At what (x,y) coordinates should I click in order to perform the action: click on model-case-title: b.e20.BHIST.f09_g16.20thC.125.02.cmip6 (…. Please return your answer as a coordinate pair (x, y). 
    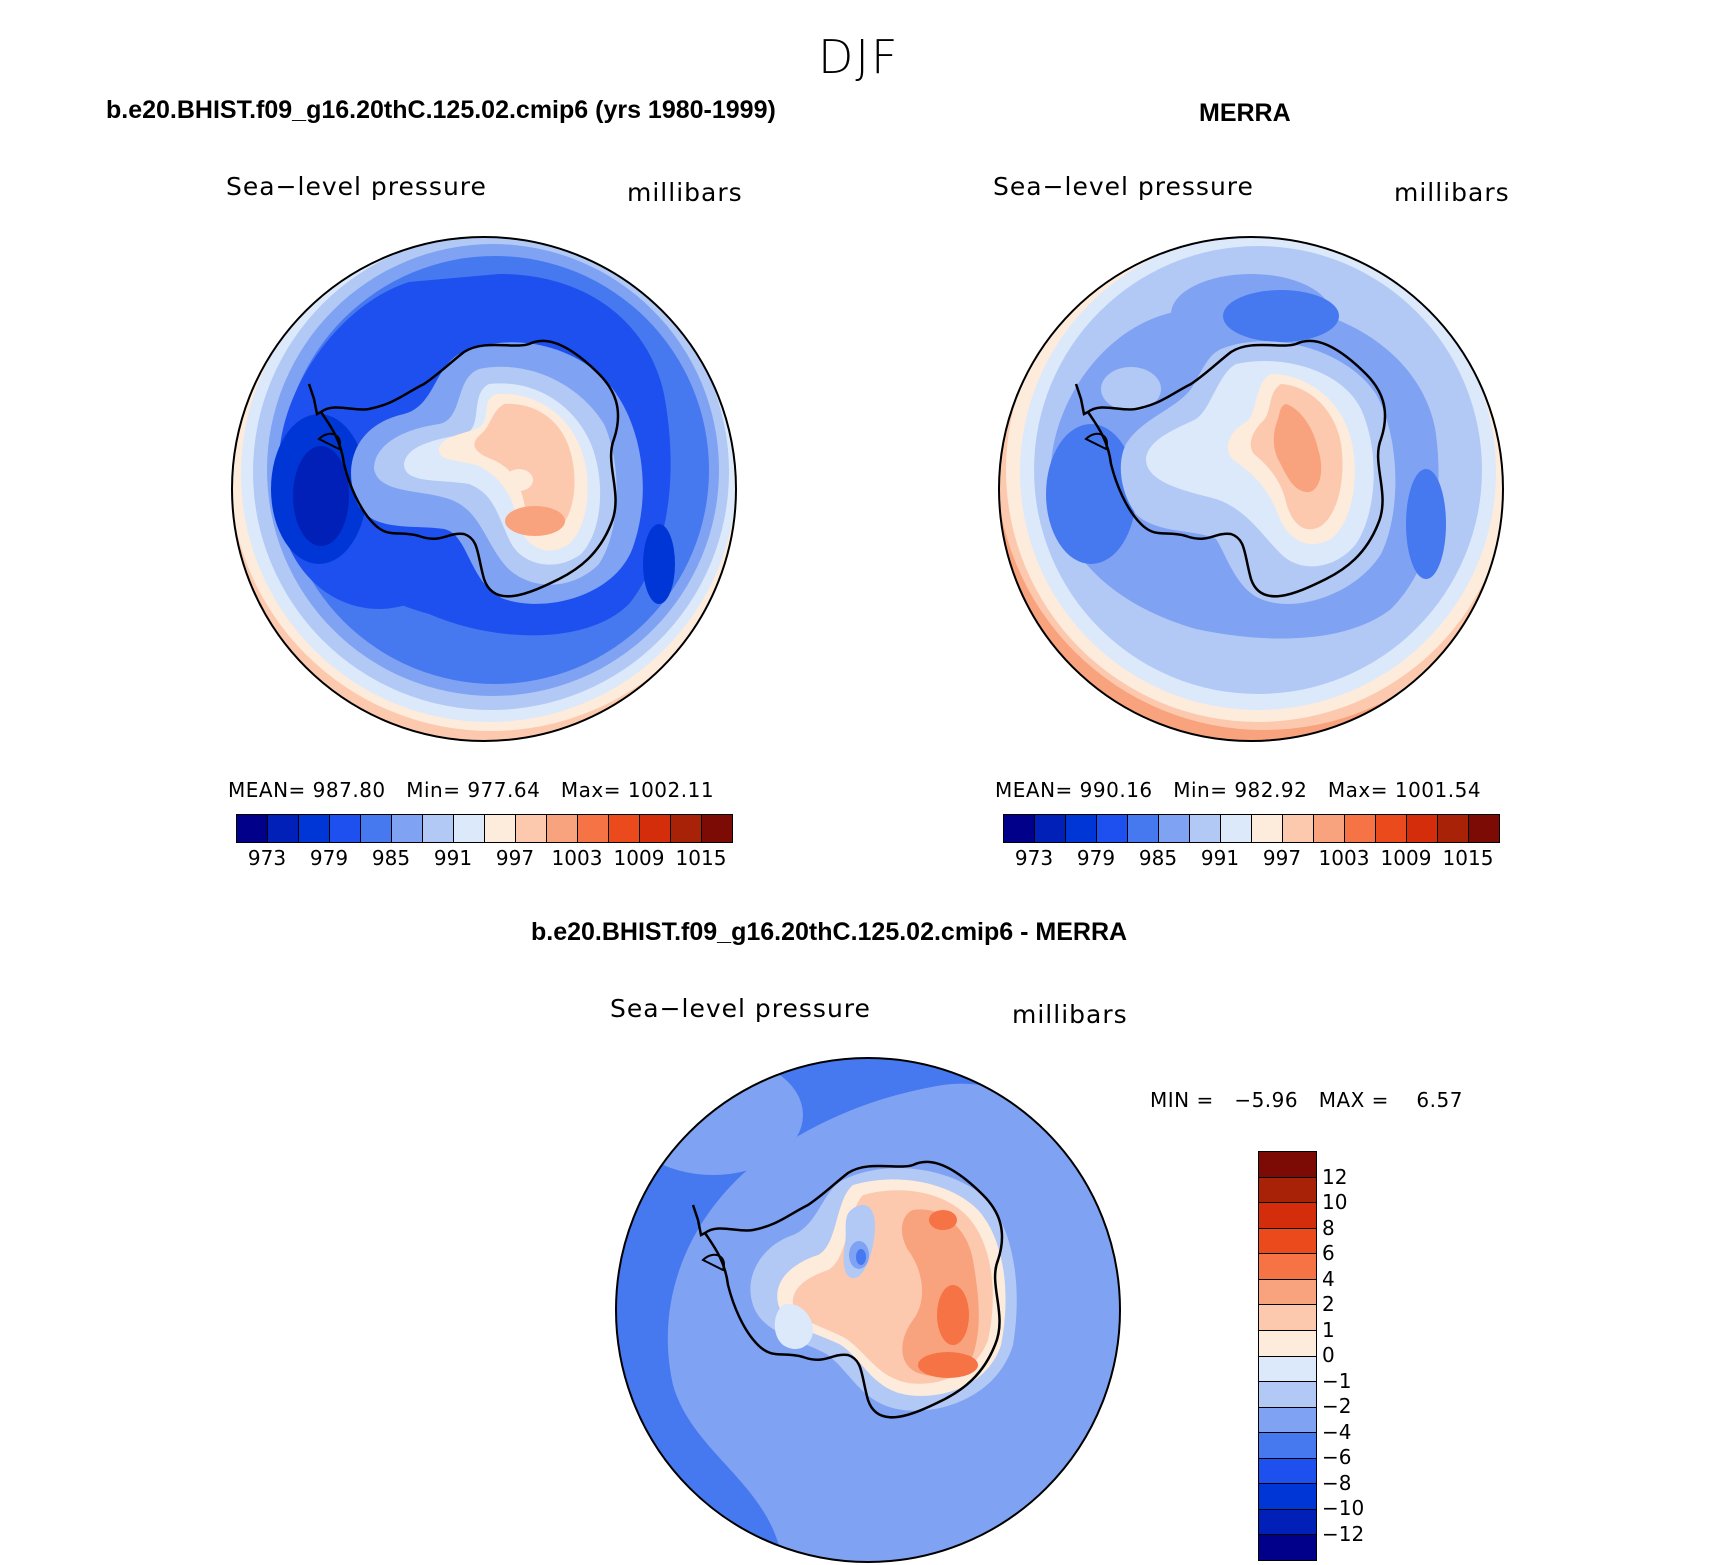
    Looking at the image, I should click on (441, 110).